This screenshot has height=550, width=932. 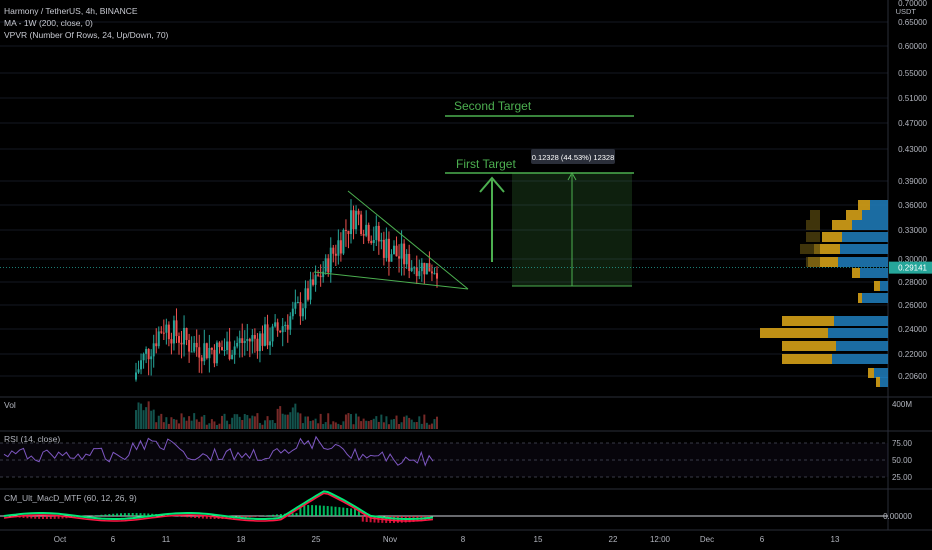 What do you see at coordinates (912, 329) in the screenshot?
I see `price-tick-label: 0.24000` at bounding box center [912, 329].